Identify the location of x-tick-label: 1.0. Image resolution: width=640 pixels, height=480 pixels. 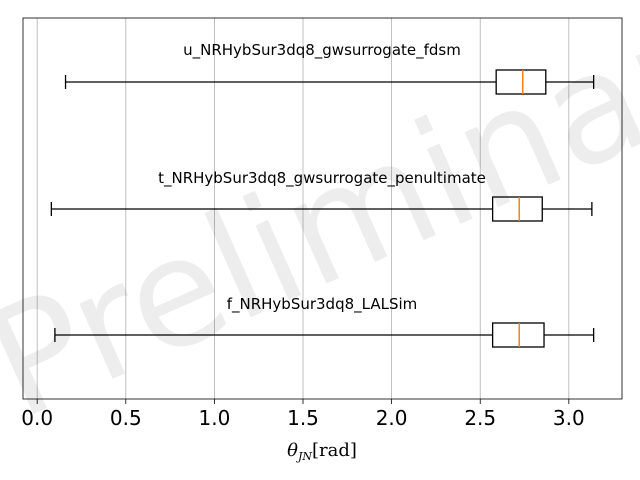
(214, 418).